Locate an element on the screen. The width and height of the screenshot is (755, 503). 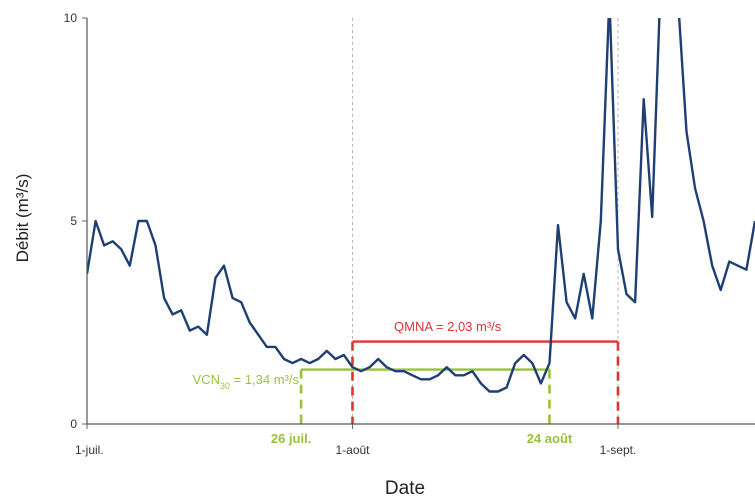
y-tick-label: 0 is located at coordinates (73, 424).